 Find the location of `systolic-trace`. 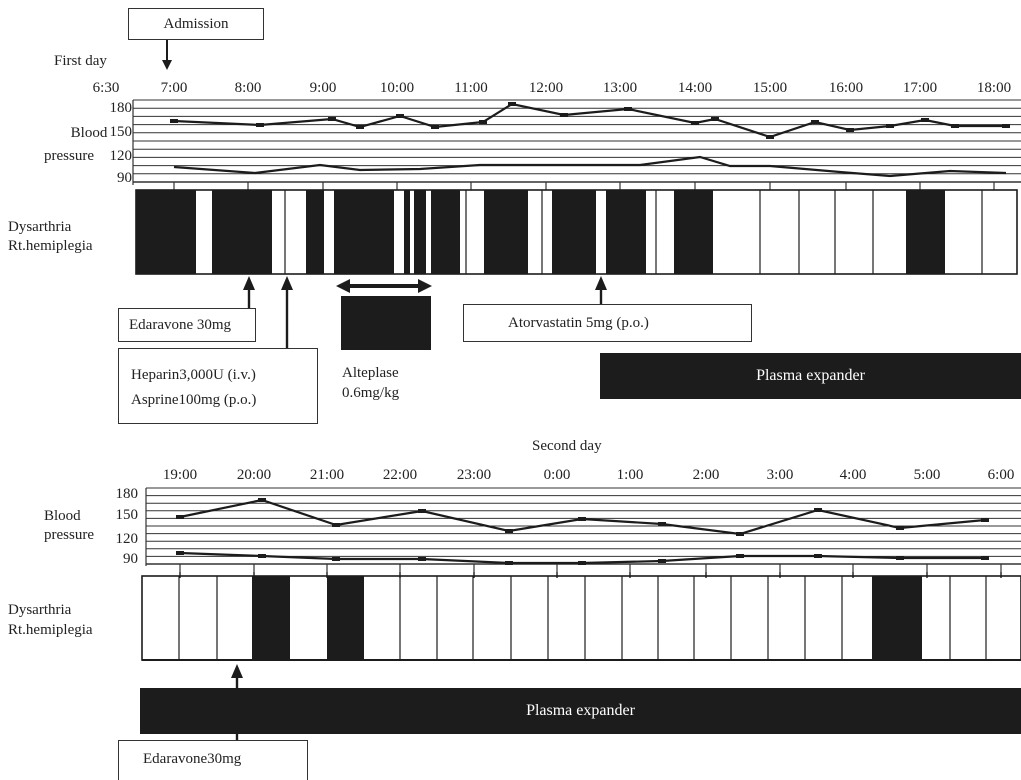

systolic-trace is located at coordinates (589, 120).